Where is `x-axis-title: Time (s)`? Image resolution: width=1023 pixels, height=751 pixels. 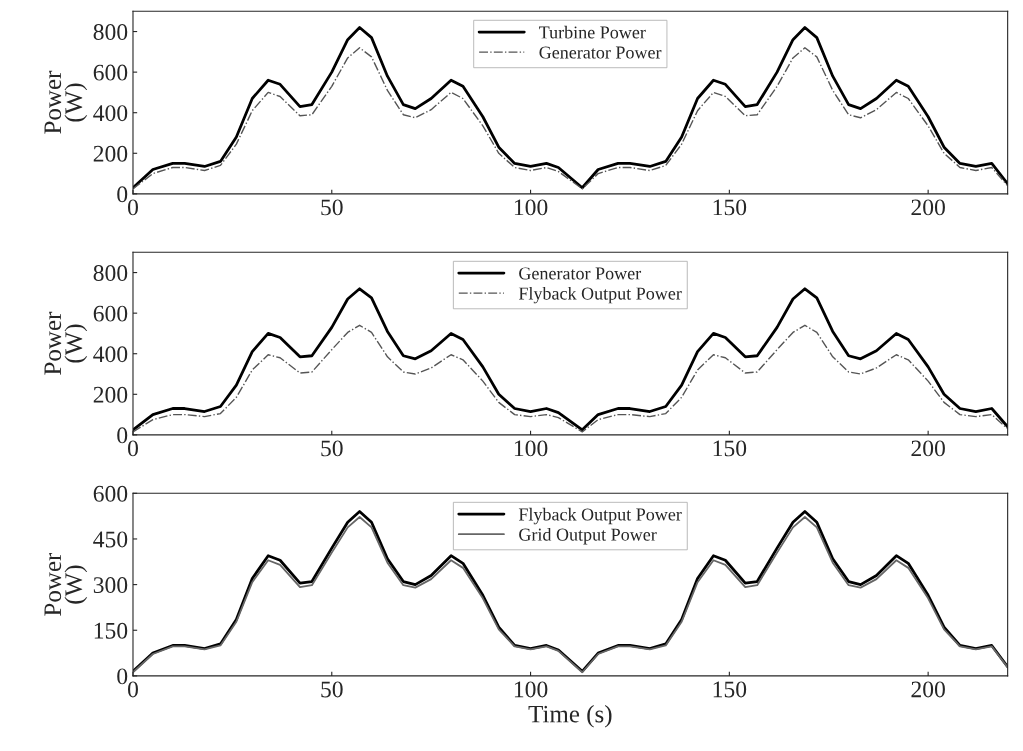 x-axis-title: Time (s) is located at coordinates (570, 716).